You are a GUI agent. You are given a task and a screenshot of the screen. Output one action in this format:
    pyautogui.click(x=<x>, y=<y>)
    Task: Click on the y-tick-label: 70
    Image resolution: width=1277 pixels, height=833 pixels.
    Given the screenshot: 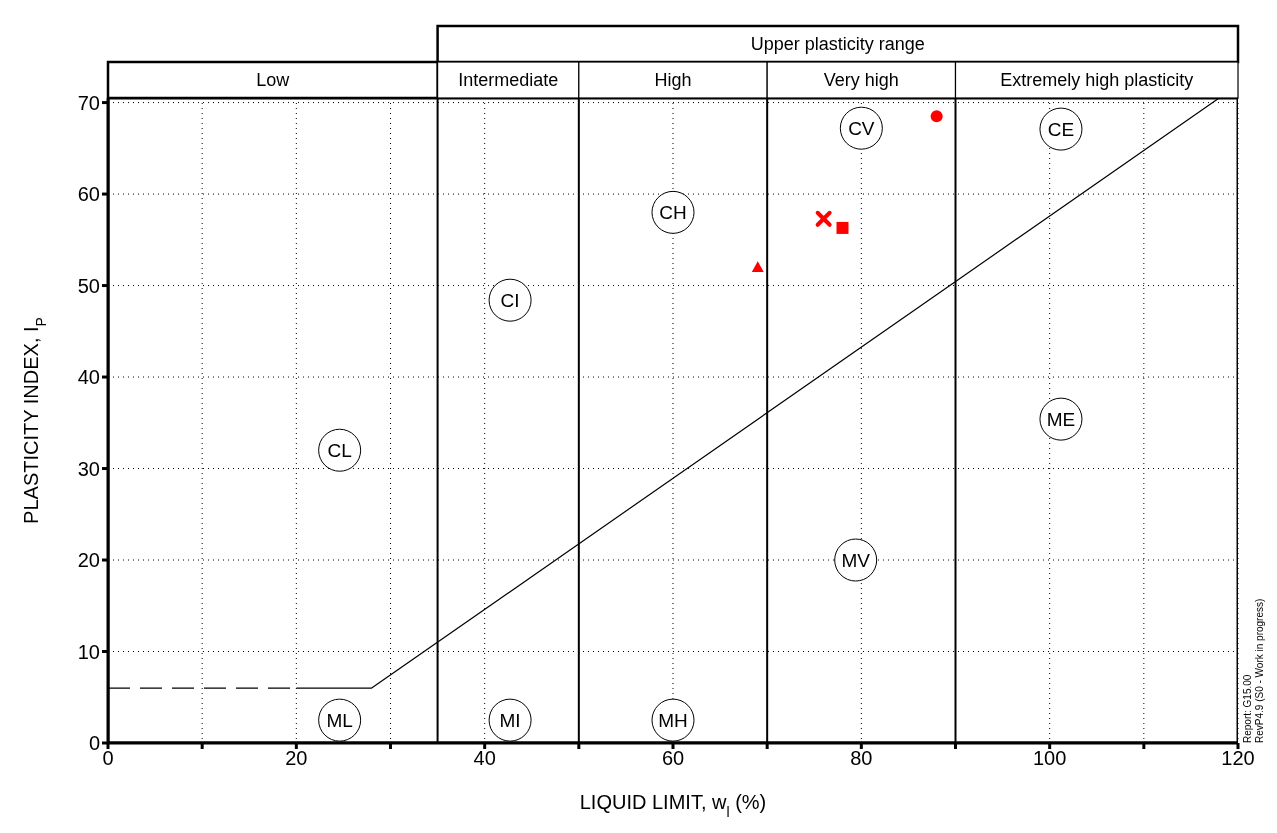 What is the action you would take?
    pyautogui.click(x=88, y=102)
    